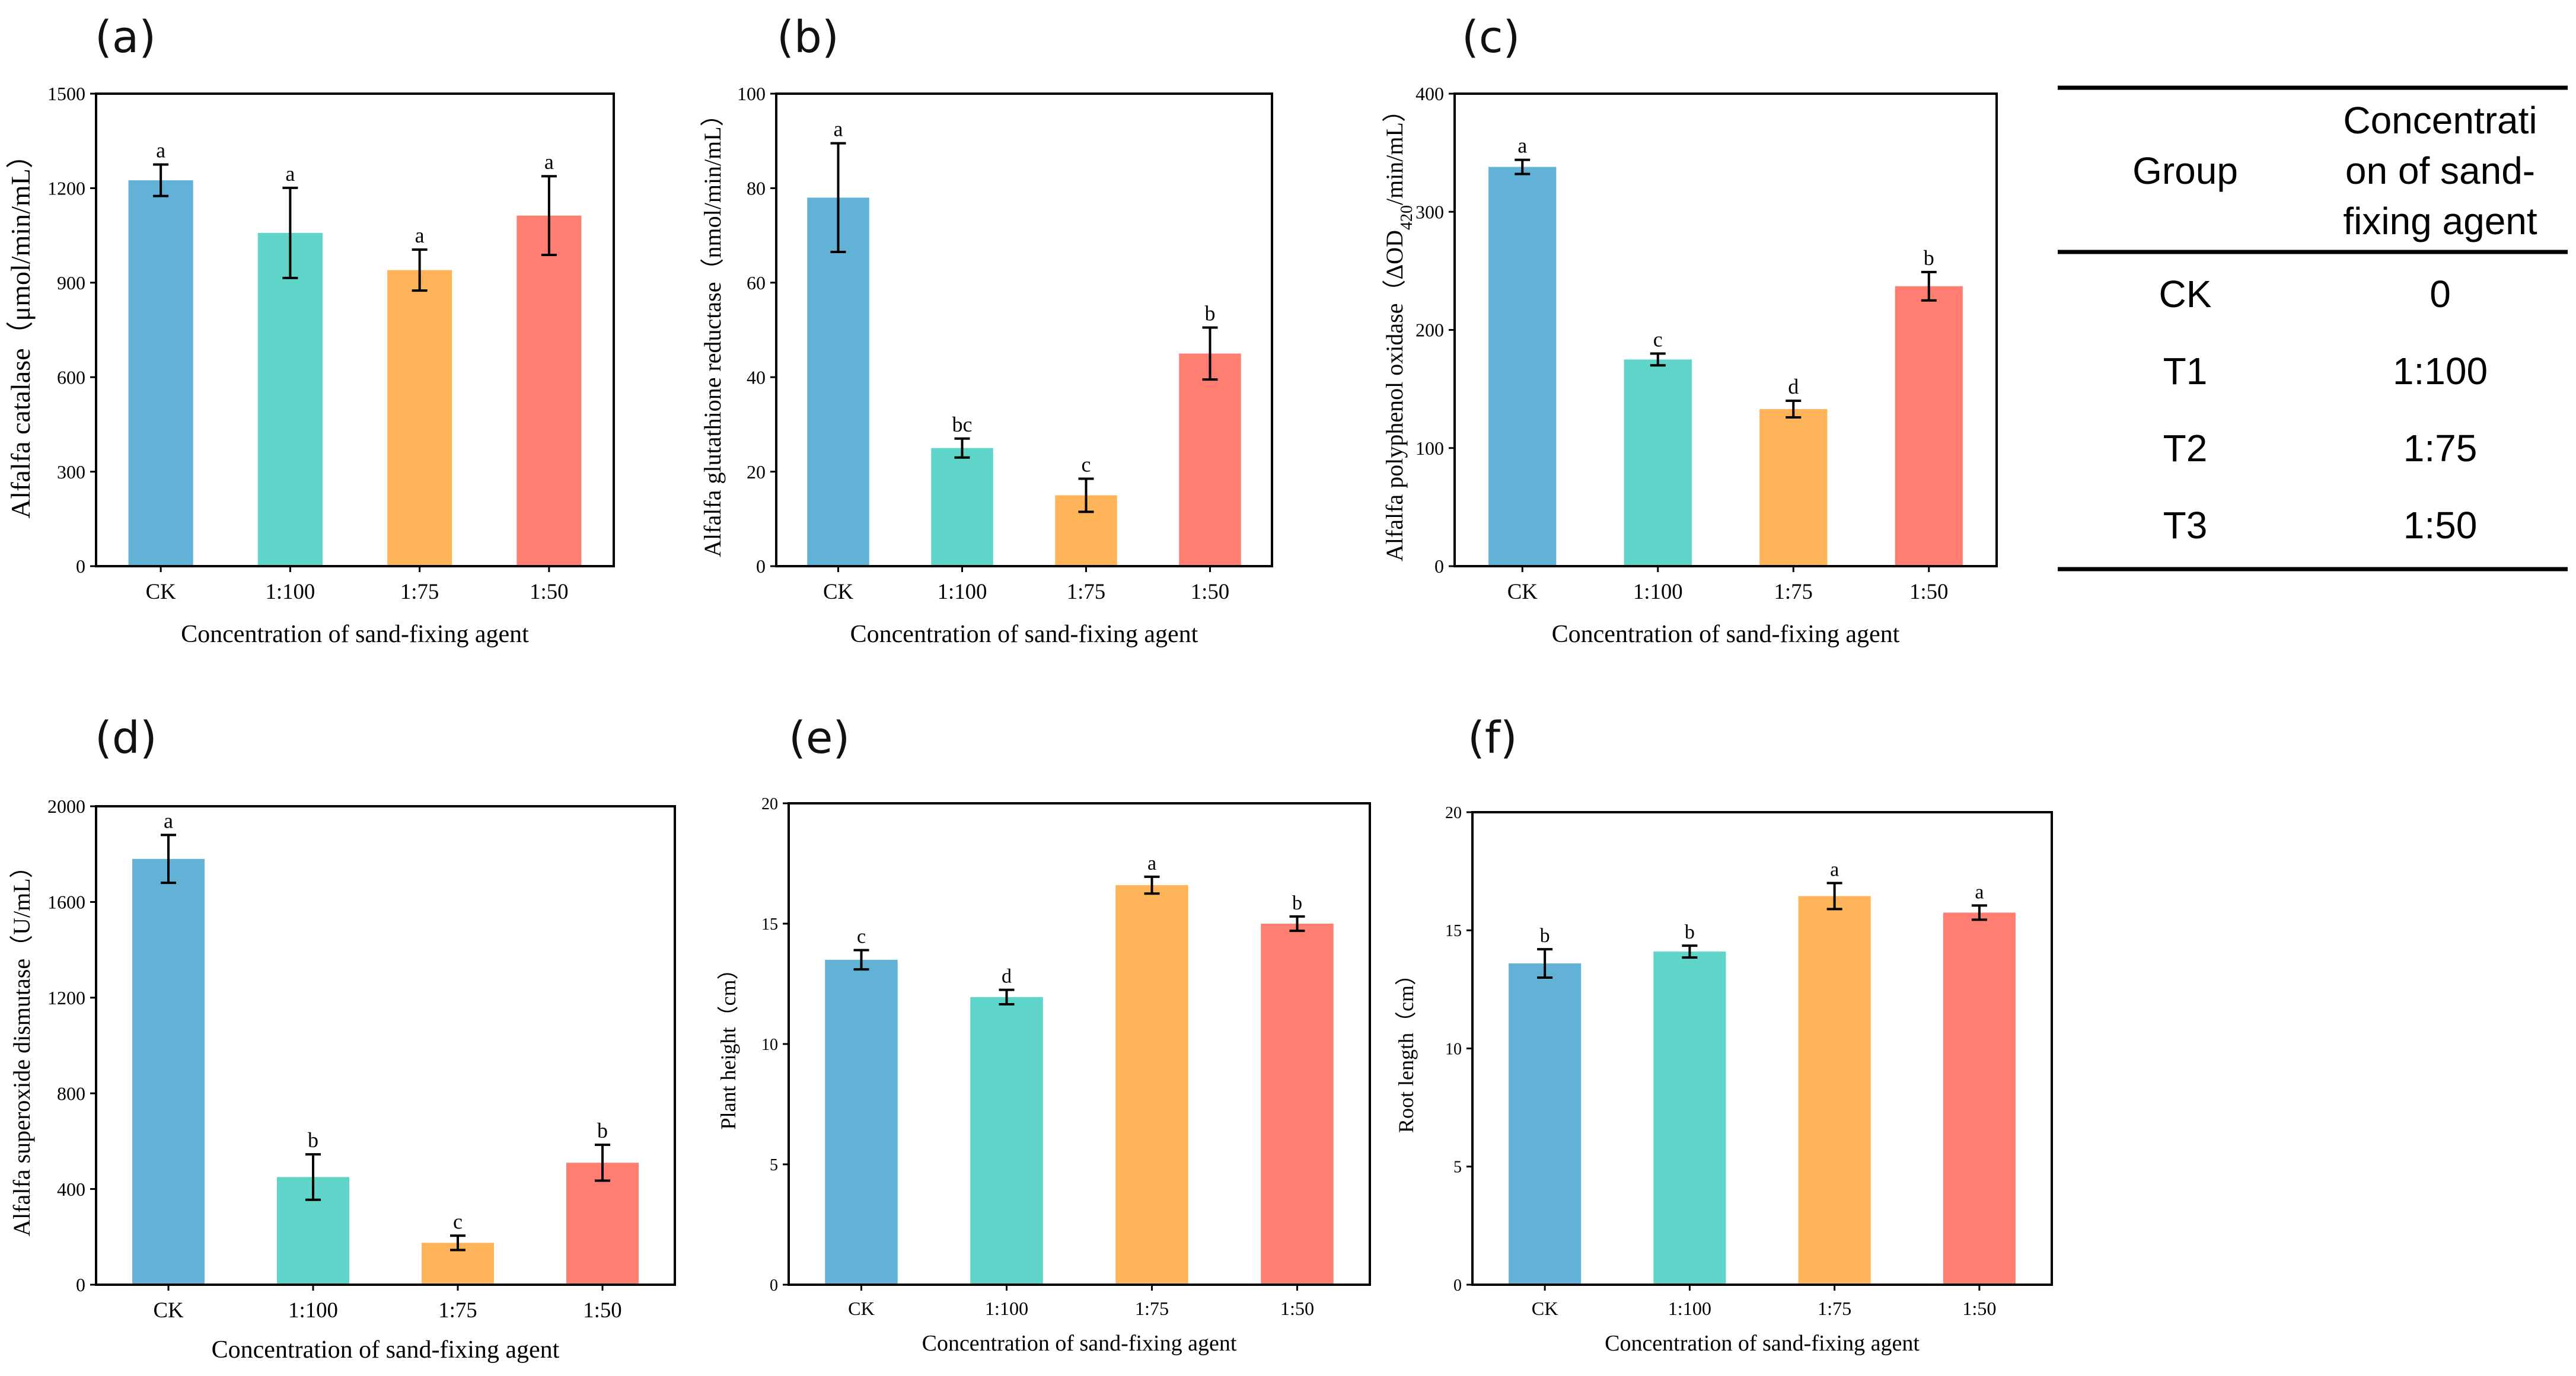  What do you see at coordinates (728, 1044) in the screenshot?
I see `y-axis-title: Plant height（cm）` at bounding box center [728, 1044].